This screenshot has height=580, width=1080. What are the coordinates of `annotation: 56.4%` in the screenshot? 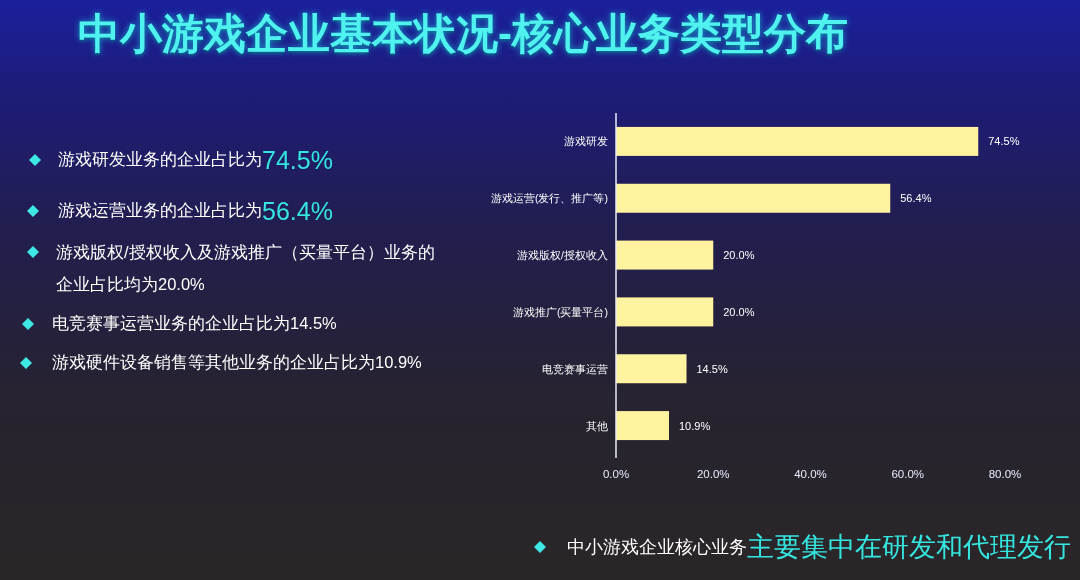 It's located at (297, 211).